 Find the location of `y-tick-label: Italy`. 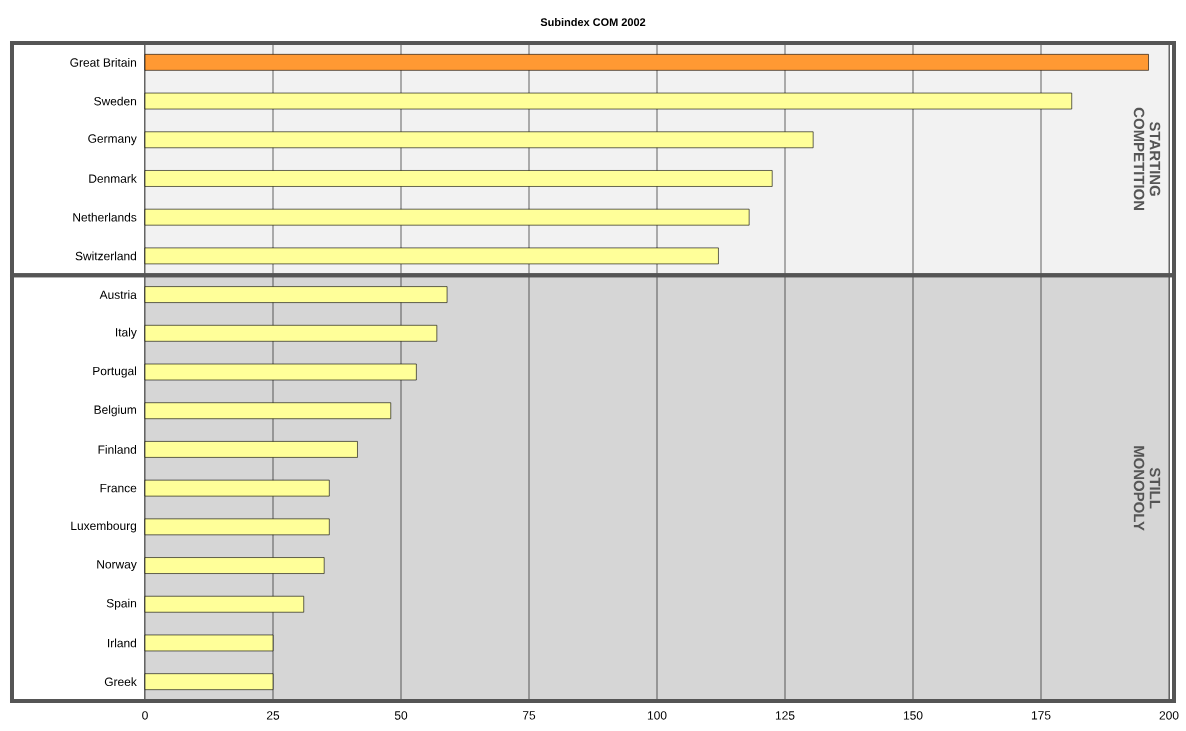

y-tick-label: Italy is located at coordinates (126, 333).